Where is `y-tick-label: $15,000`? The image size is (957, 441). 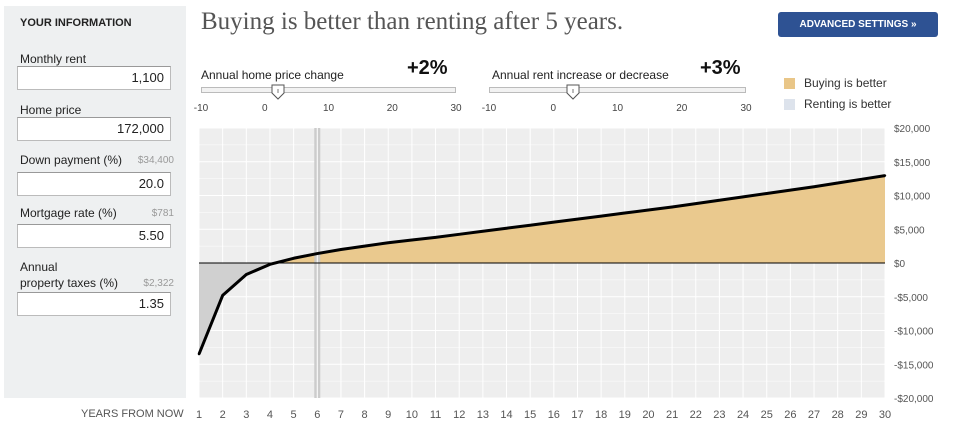 y-tick-label: $15,000 is located at coordinates (912, 163).